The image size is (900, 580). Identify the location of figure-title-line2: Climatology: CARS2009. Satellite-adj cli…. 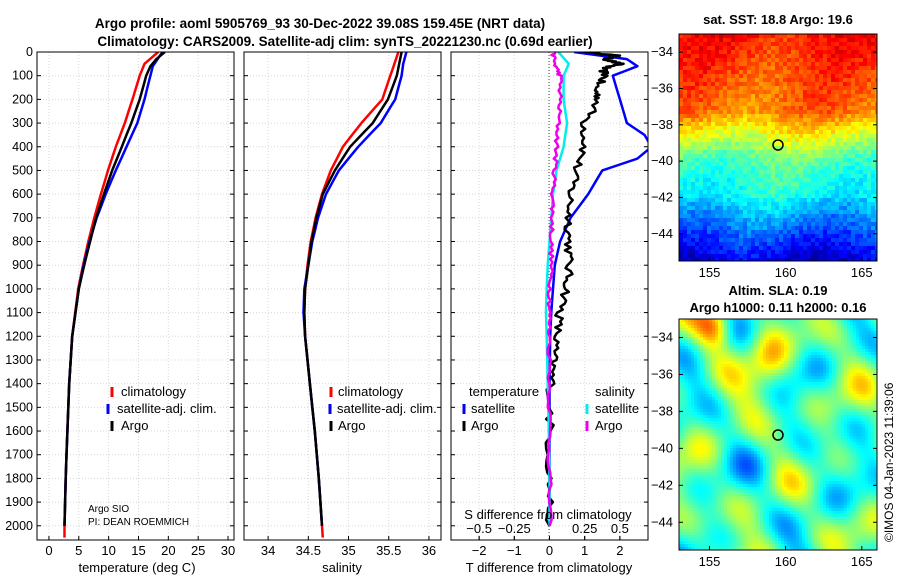
(344, 41).